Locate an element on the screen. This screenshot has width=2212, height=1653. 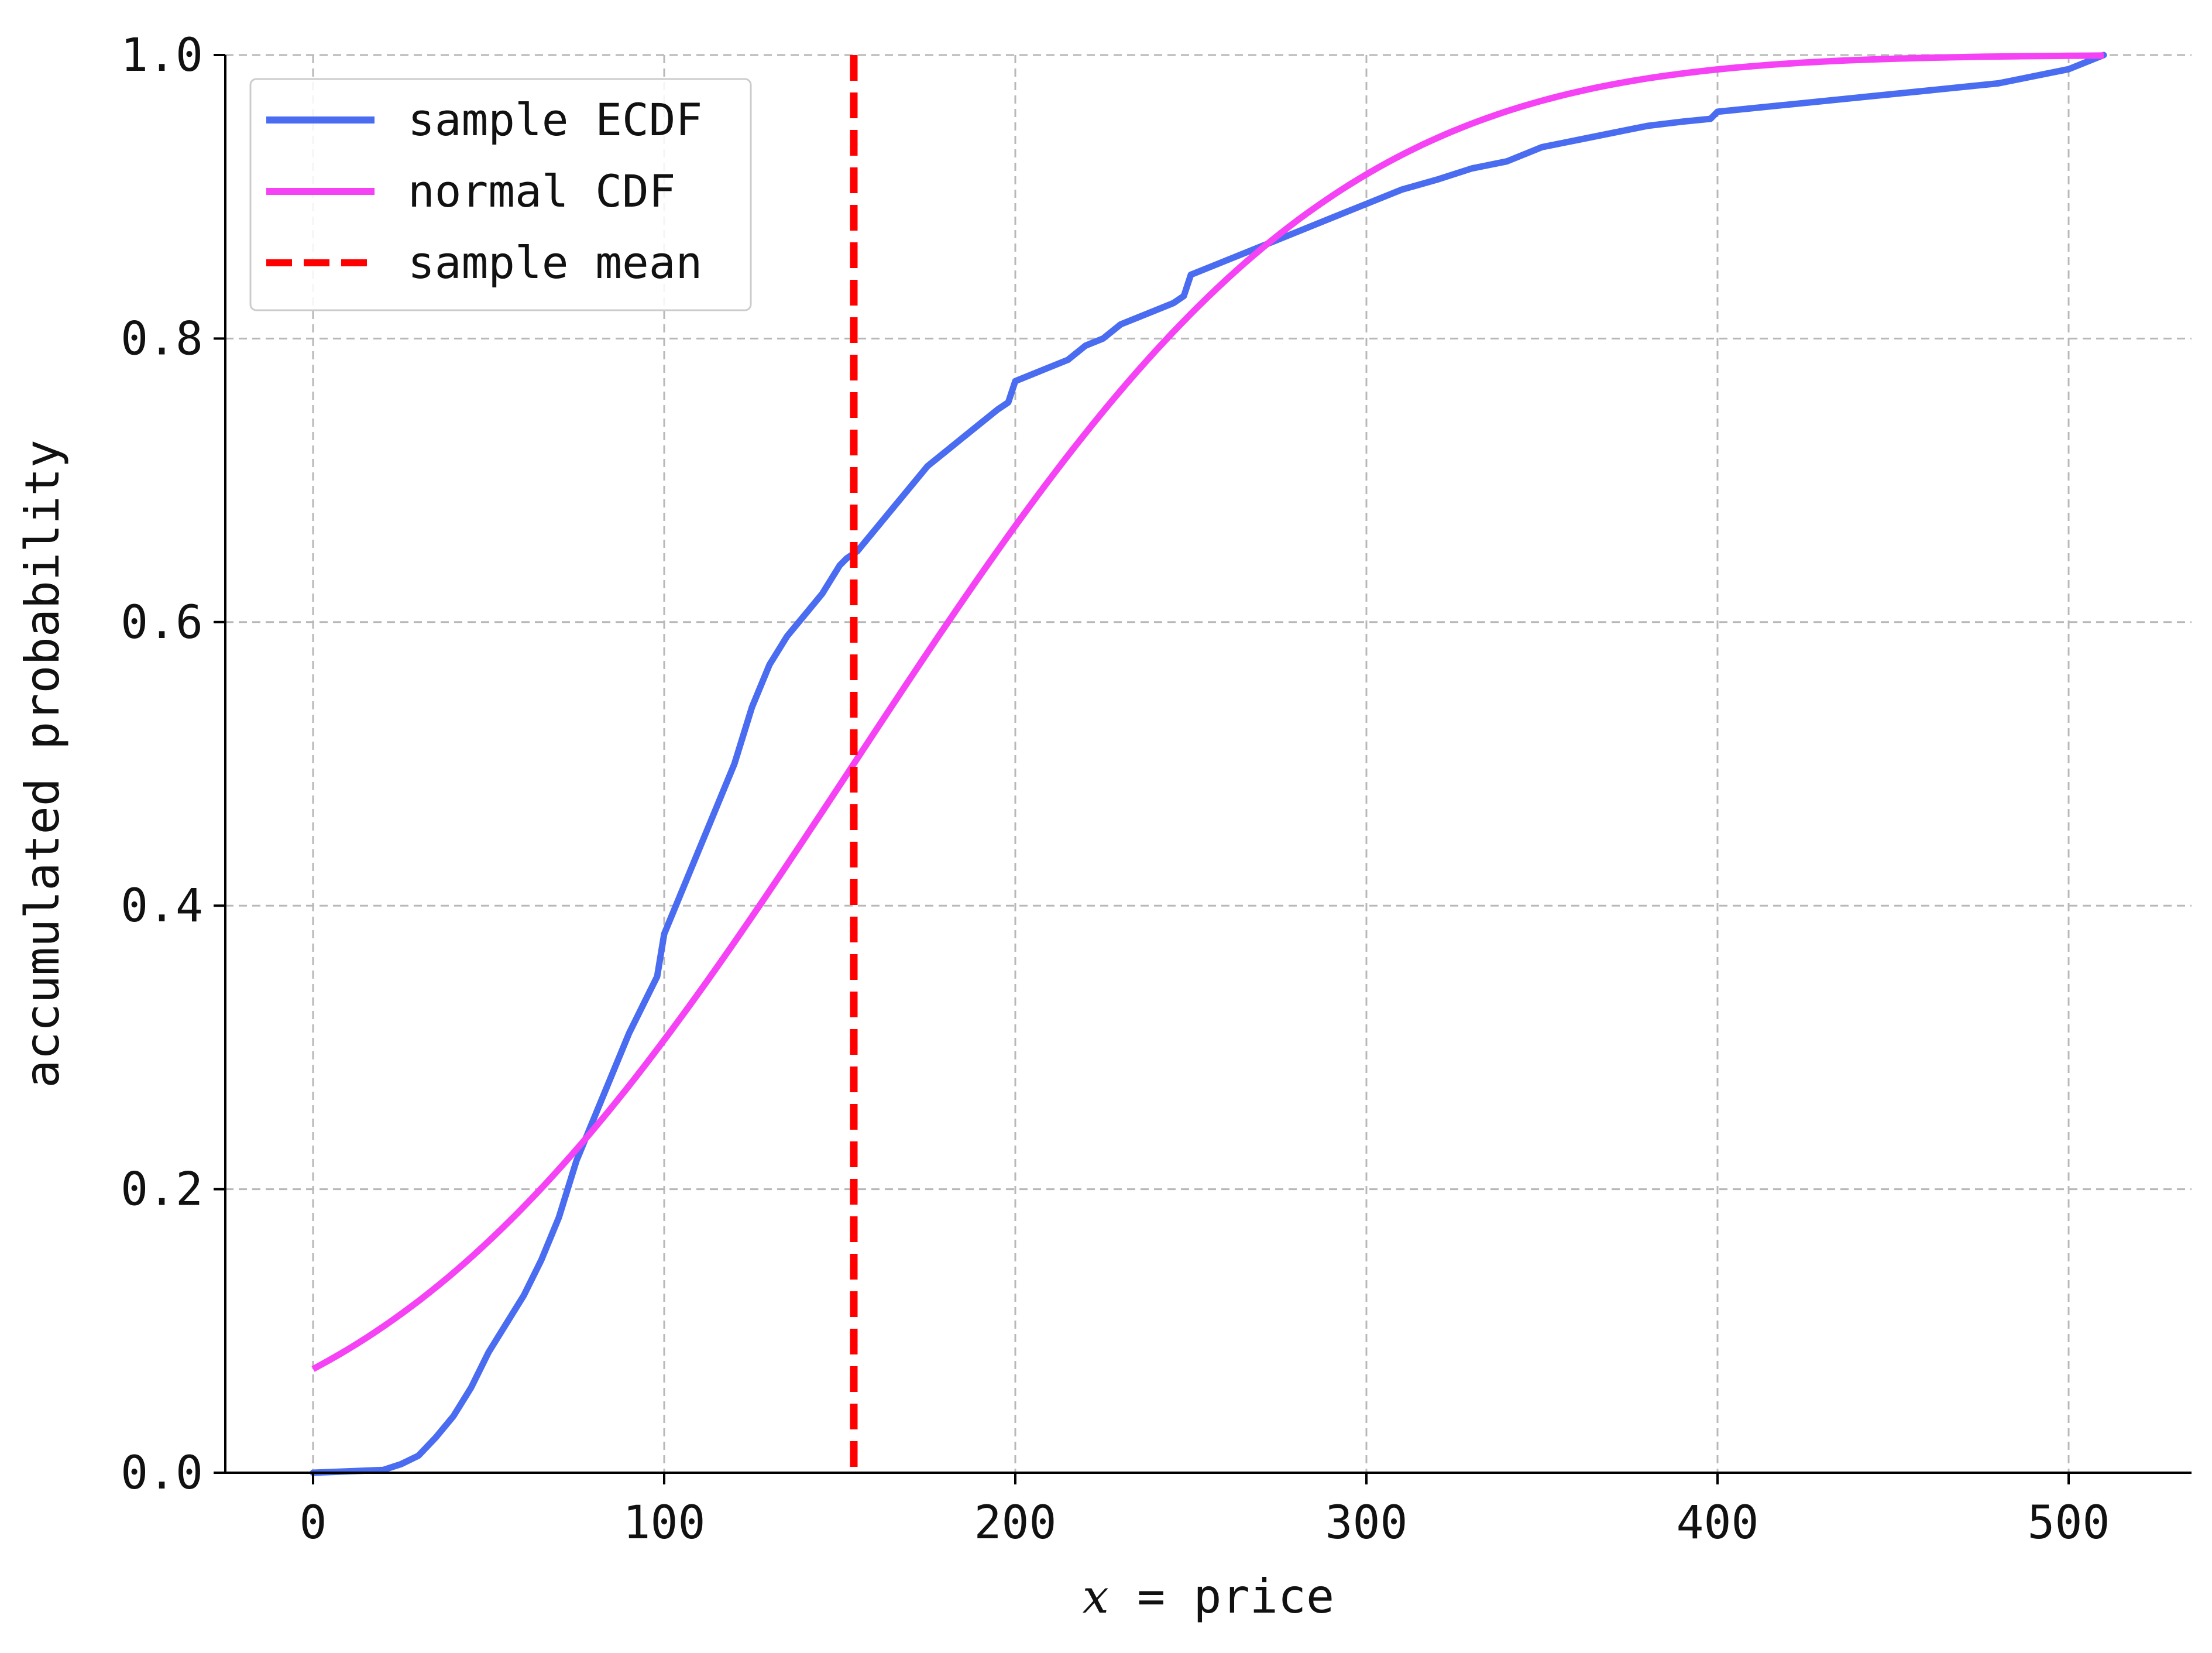
y-tick-label: 0.8 is located at coordinates (162, 339).